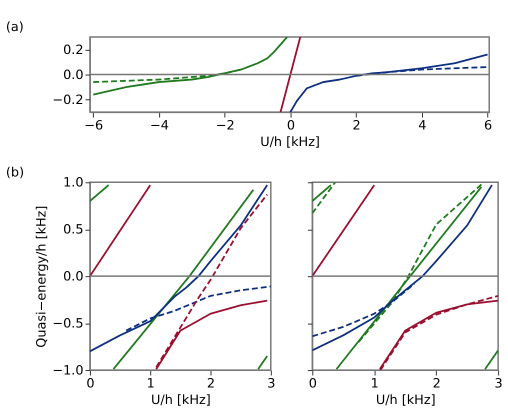 This screenshot has width=508, height=414. I want to click on y-tick-label: 0.2, so click(73, 50).